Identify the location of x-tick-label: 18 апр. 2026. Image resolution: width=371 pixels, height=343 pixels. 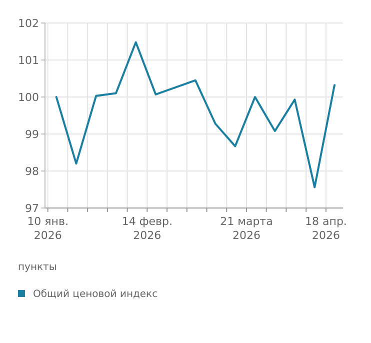
(326, 228).